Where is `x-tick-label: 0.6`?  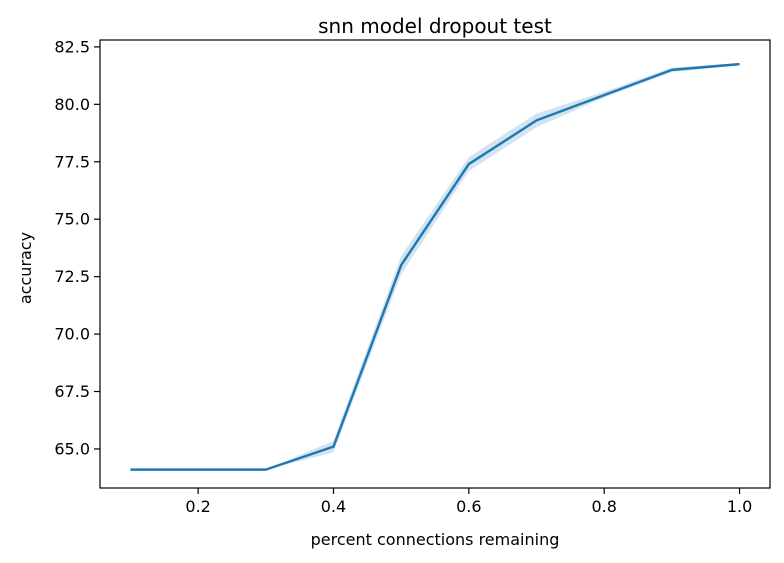 x-tick-label: 0.6 is located at coordinates (468, 506).